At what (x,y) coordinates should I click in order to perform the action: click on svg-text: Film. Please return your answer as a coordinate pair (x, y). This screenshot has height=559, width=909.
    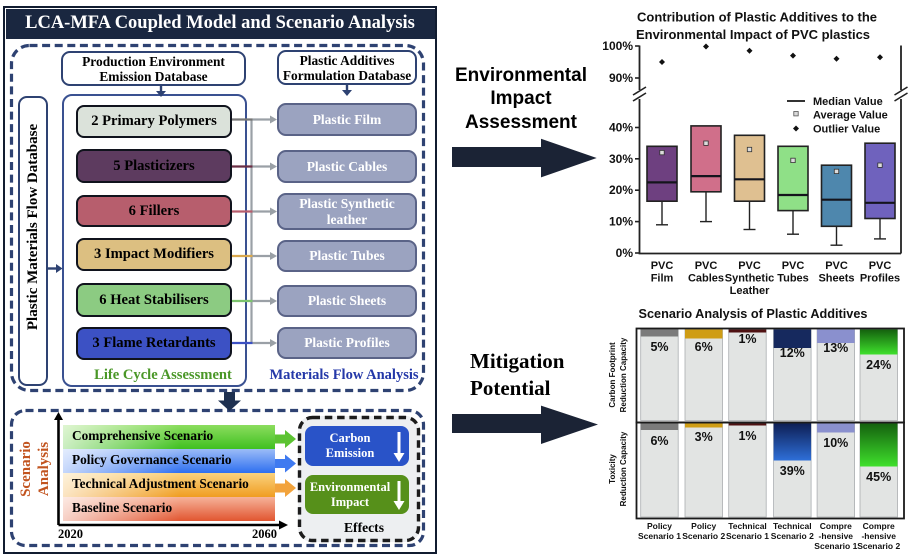
    Looking at the image, I should click on (662, 279).